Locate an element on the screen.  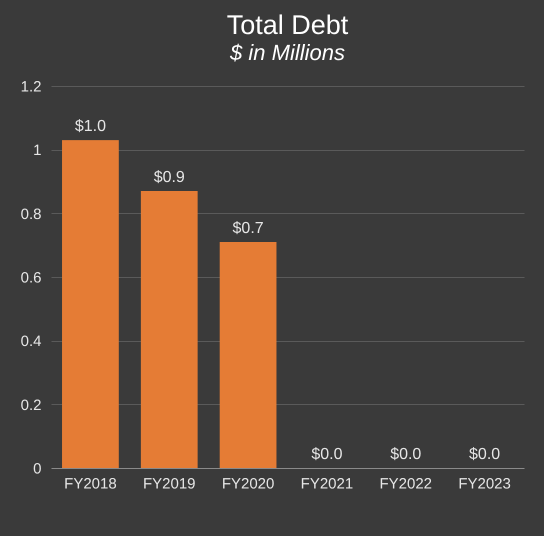
data-label: $0.7 is located at coordinates (248, 228).